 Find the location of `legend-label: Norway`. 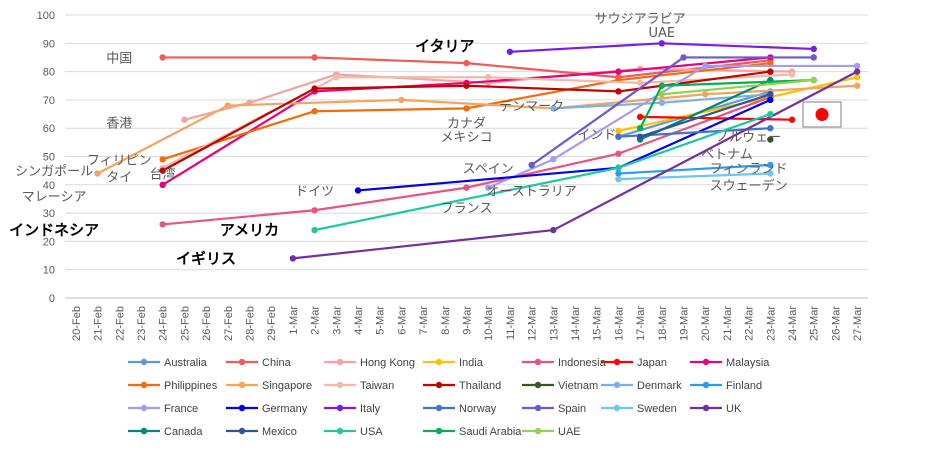

legend-label: Norway is located at coordinates (478, 409).